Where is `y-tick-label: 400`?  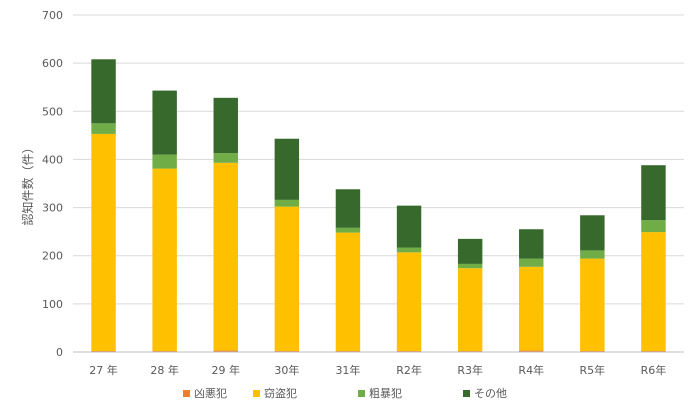 y-tick-label: 400 is located at coordinates (52, 159).